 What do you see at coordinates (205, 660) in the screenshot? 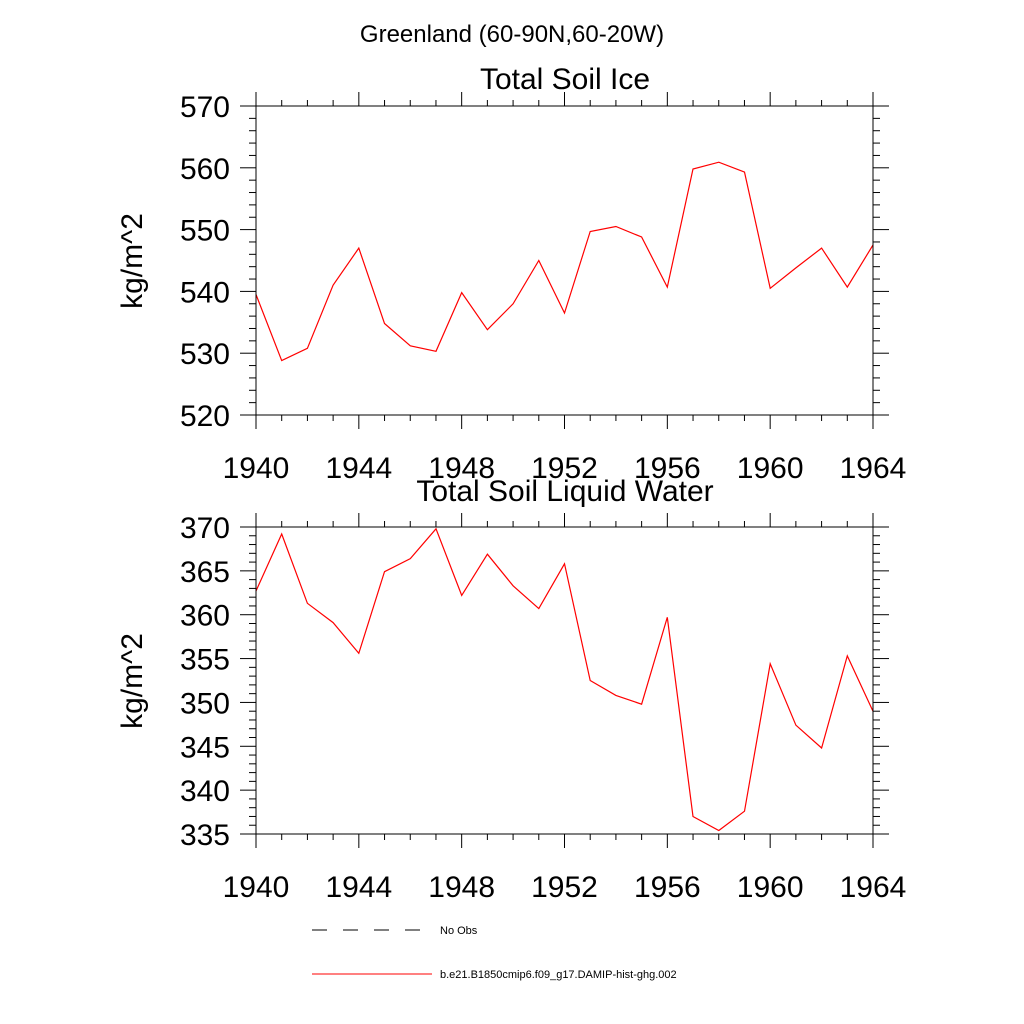
I see `y-tick-label: 355` at bounding box center [205, 660].